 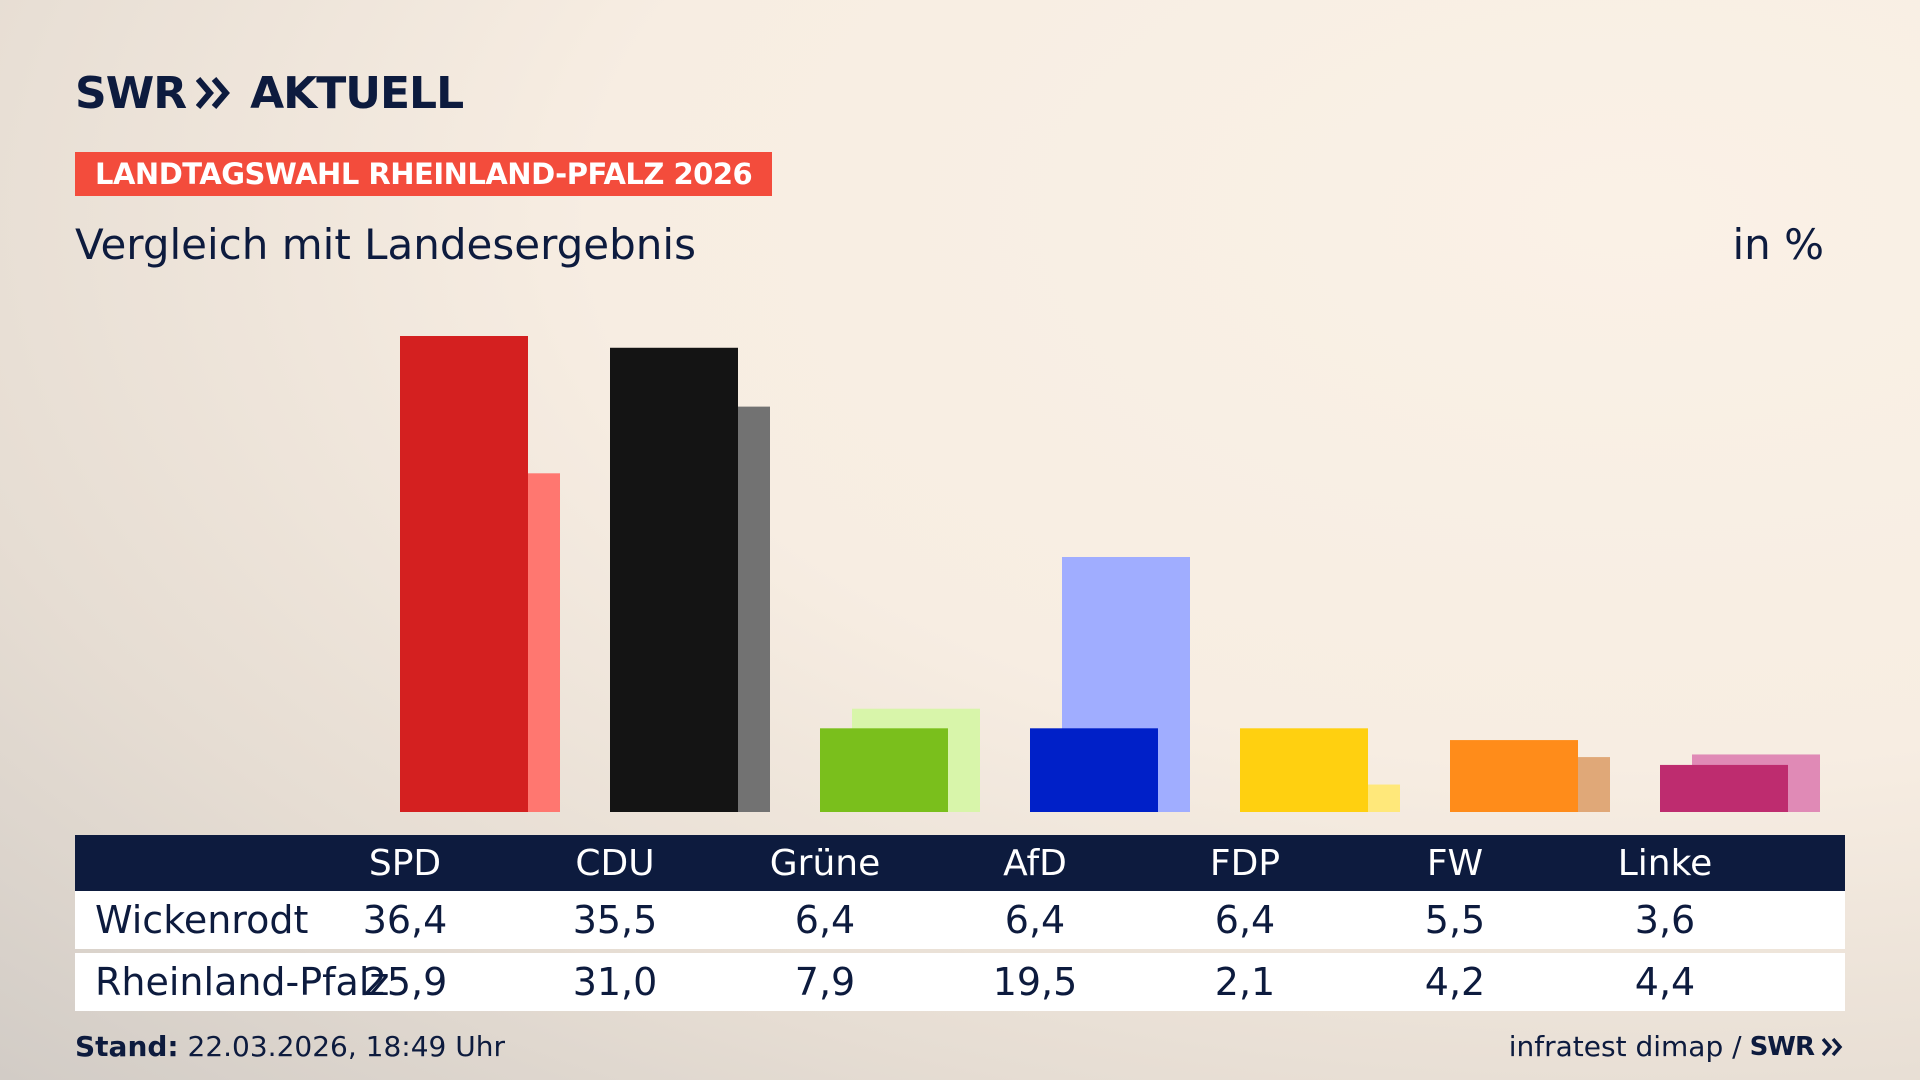 I want to click on column-header: CDU, so click(x=615, y=863).